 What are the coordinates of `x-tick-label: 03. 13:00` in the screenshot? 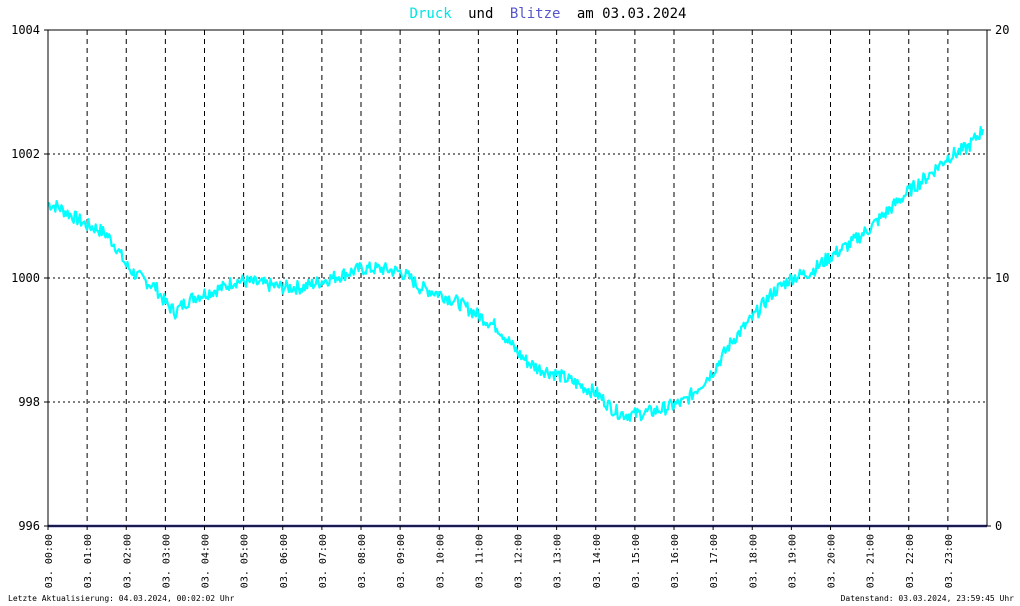 It's located at (558, 561).